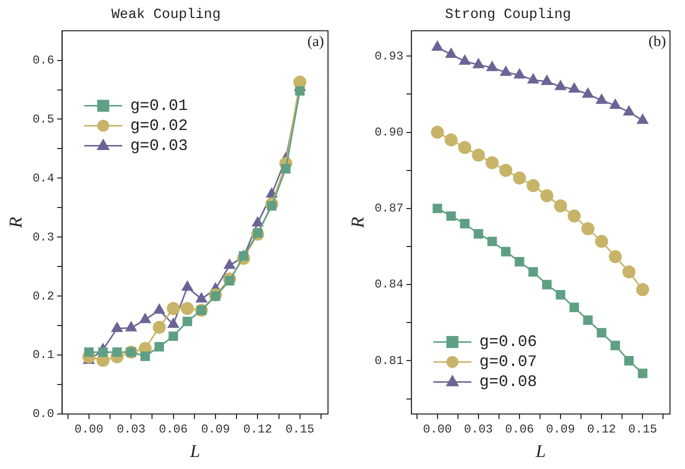 The height and width of the screenshot is (469, 685). Describe the element at coordinates (389, 361) in the screenshot. I see `y-tick-label: 0.81` at that location.